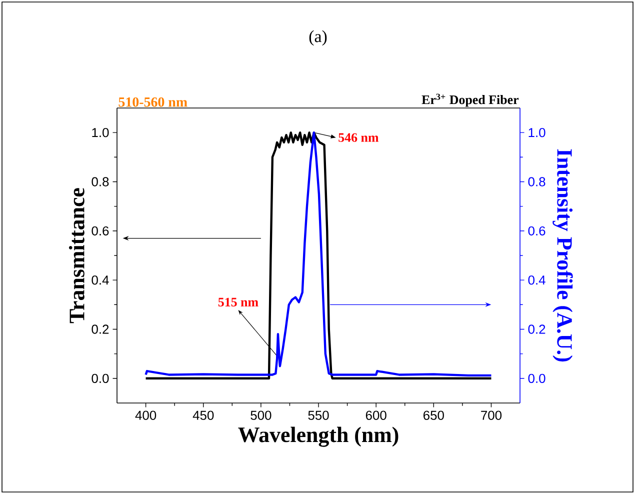 The width and height of the screenshot is (635, 494). I want to click on y2-axis-title: Intensity Profile (A.U.), so click(562, 255).